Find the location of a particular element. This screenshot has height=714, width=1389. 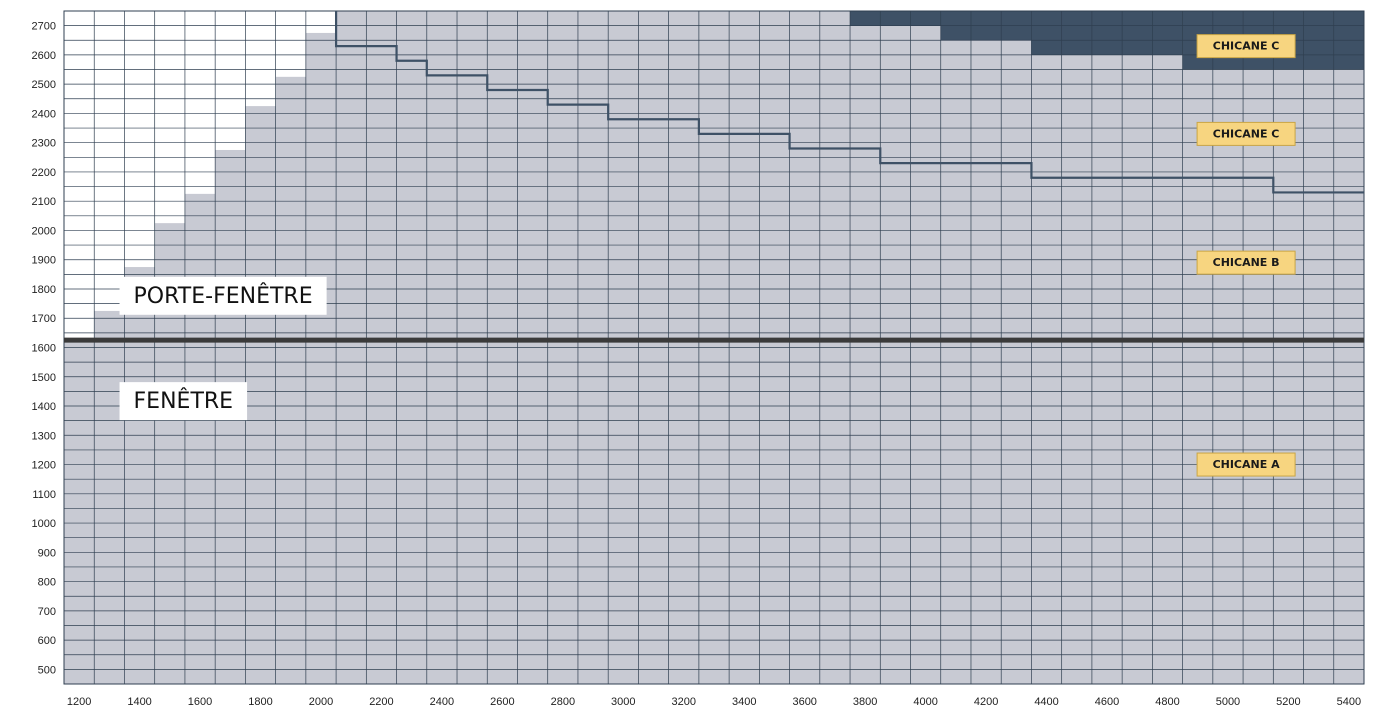

y-tick-label: 1600 is located at coordinates (44, 349).